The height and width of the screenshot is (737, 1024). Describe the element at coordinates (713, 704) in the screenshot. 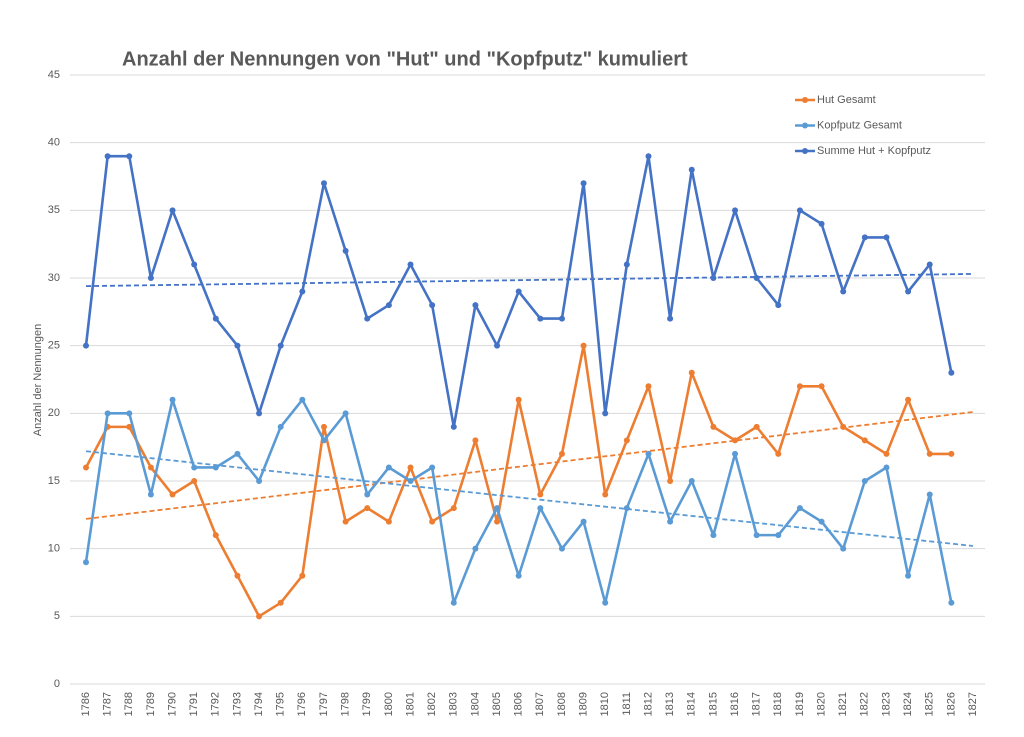

I see `x-tick-label: 1815` at that location.